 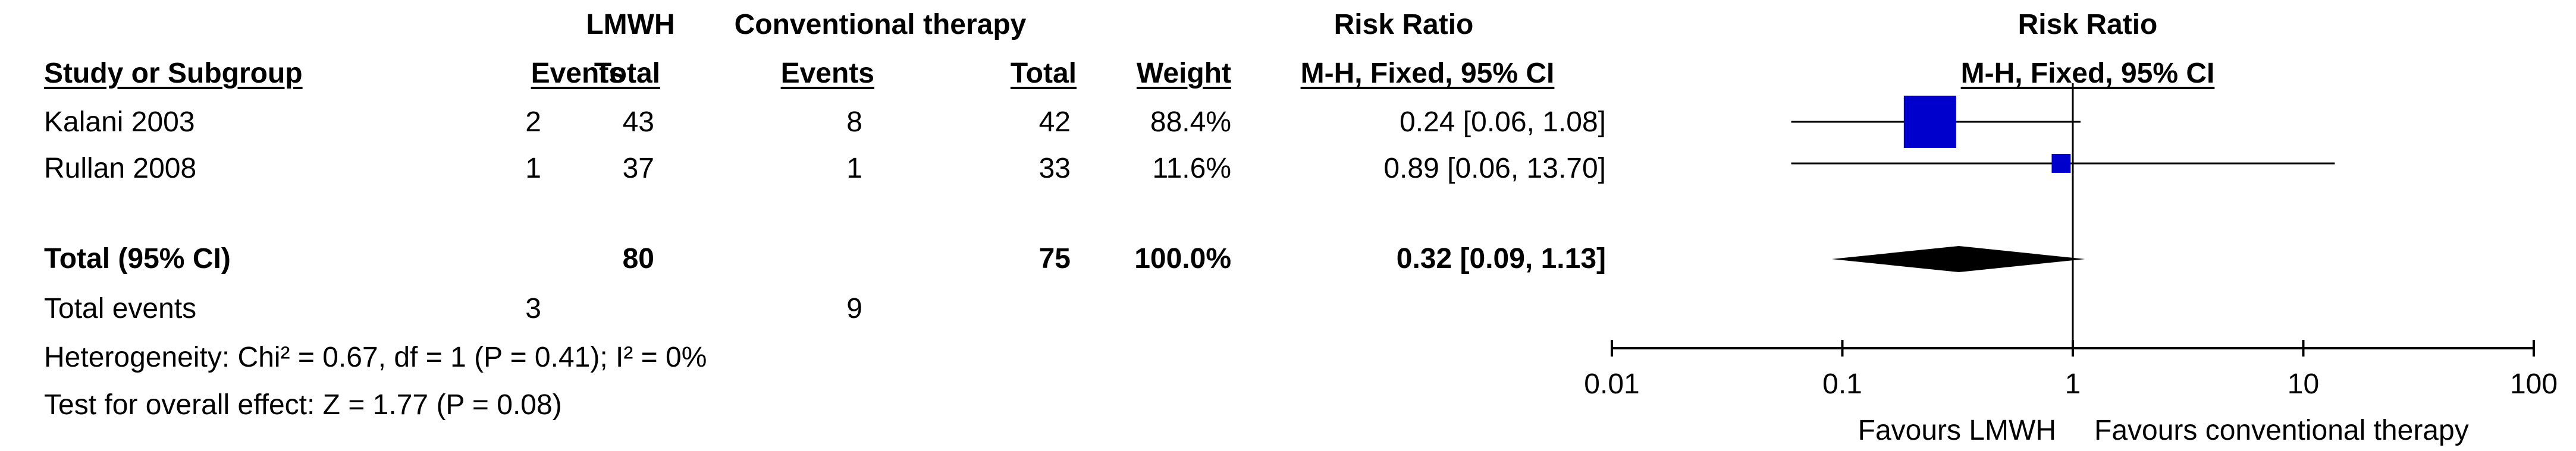 What do you see at coordinates (1054, 259) in the screenshot?
I see `total-total2: 75` at bounding box center [1054, 259].